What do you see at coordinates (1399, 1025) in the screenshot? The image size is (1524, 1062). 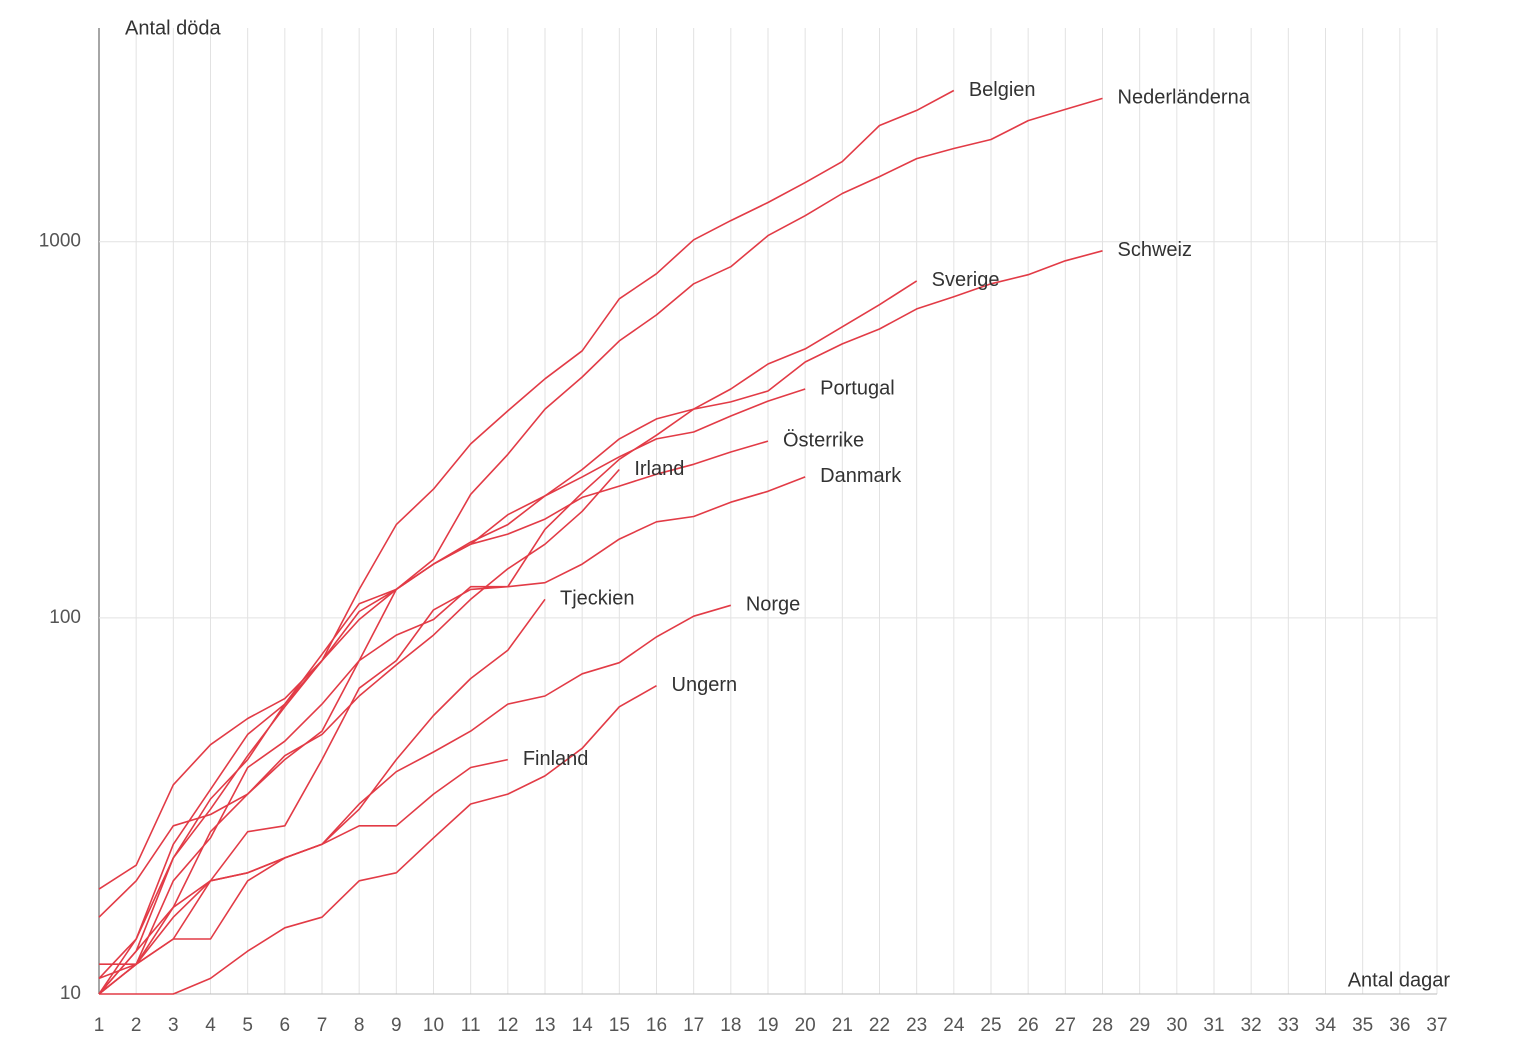 I see `x-tick-label: 36` at bounding box center [1399, 1025].